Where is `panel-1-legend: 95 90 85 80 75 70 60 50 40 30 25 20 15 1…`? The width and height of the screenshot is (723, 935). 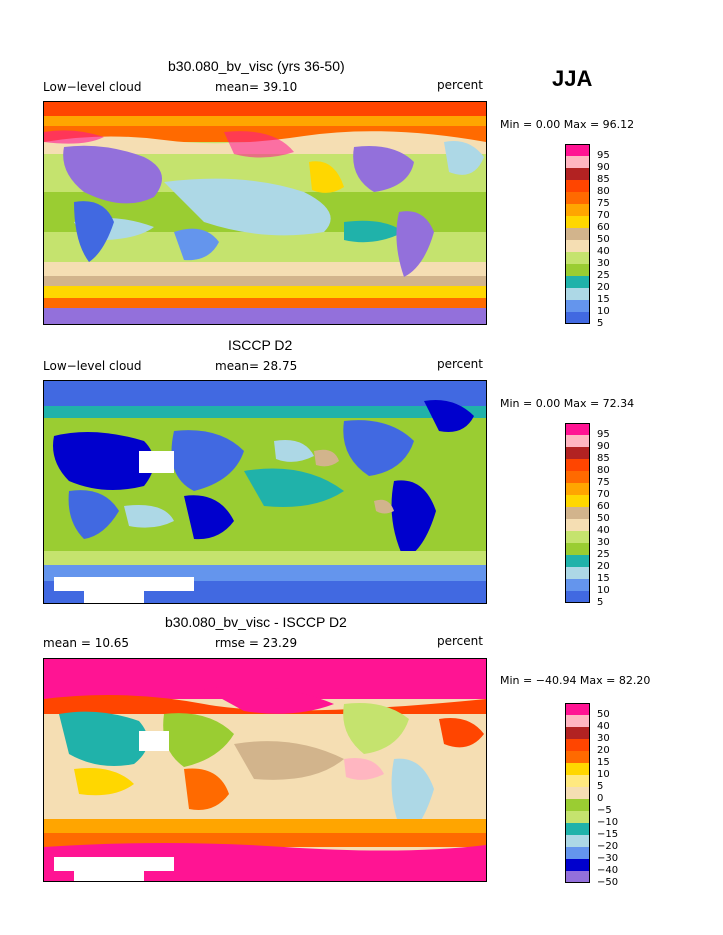
panel-1-legend: 95 90 85 80 75 70 60 50 40 30 25 20 15 1… is located at coordinates (595, 236).